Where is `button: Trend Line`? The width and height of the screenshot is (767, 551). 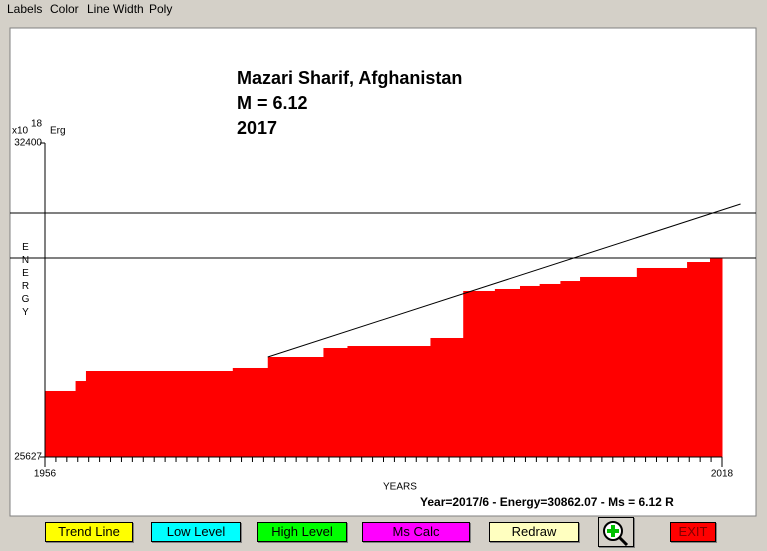 button: Trend Line is located at coordinates (89, 532).